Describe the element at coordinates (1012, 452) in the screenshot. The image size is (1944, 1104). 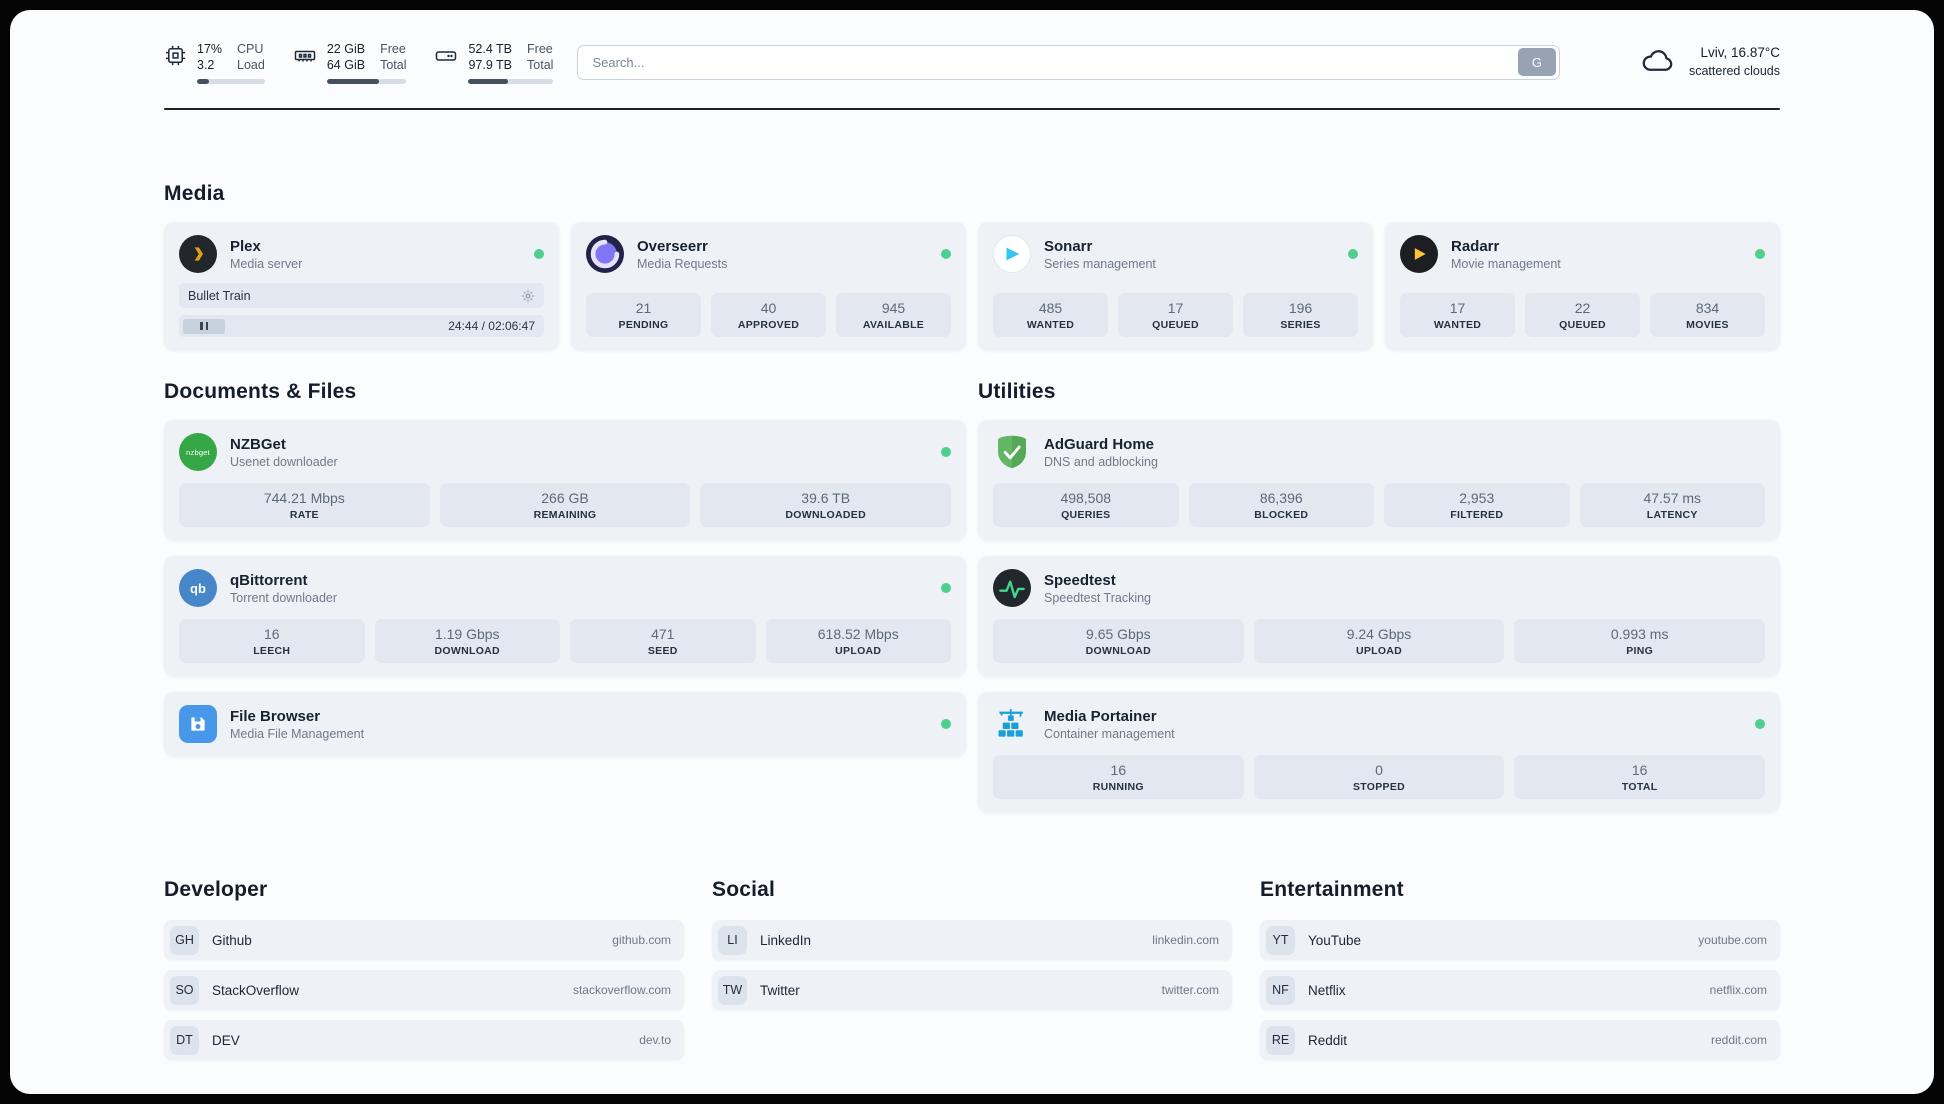
I see `adguard-icon` at that location.